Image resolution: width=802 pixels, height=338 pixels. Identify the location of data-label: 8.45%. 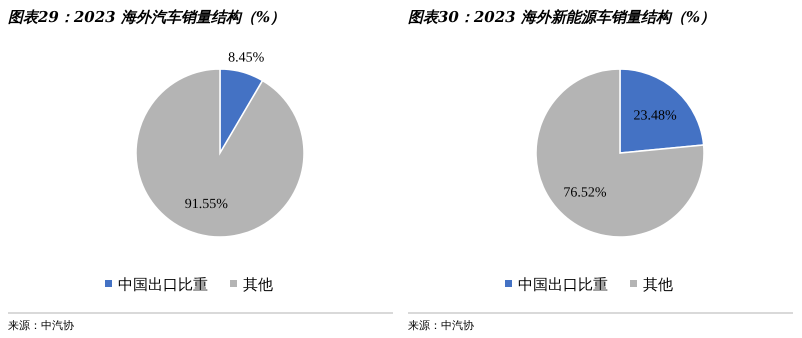
(246, 58).